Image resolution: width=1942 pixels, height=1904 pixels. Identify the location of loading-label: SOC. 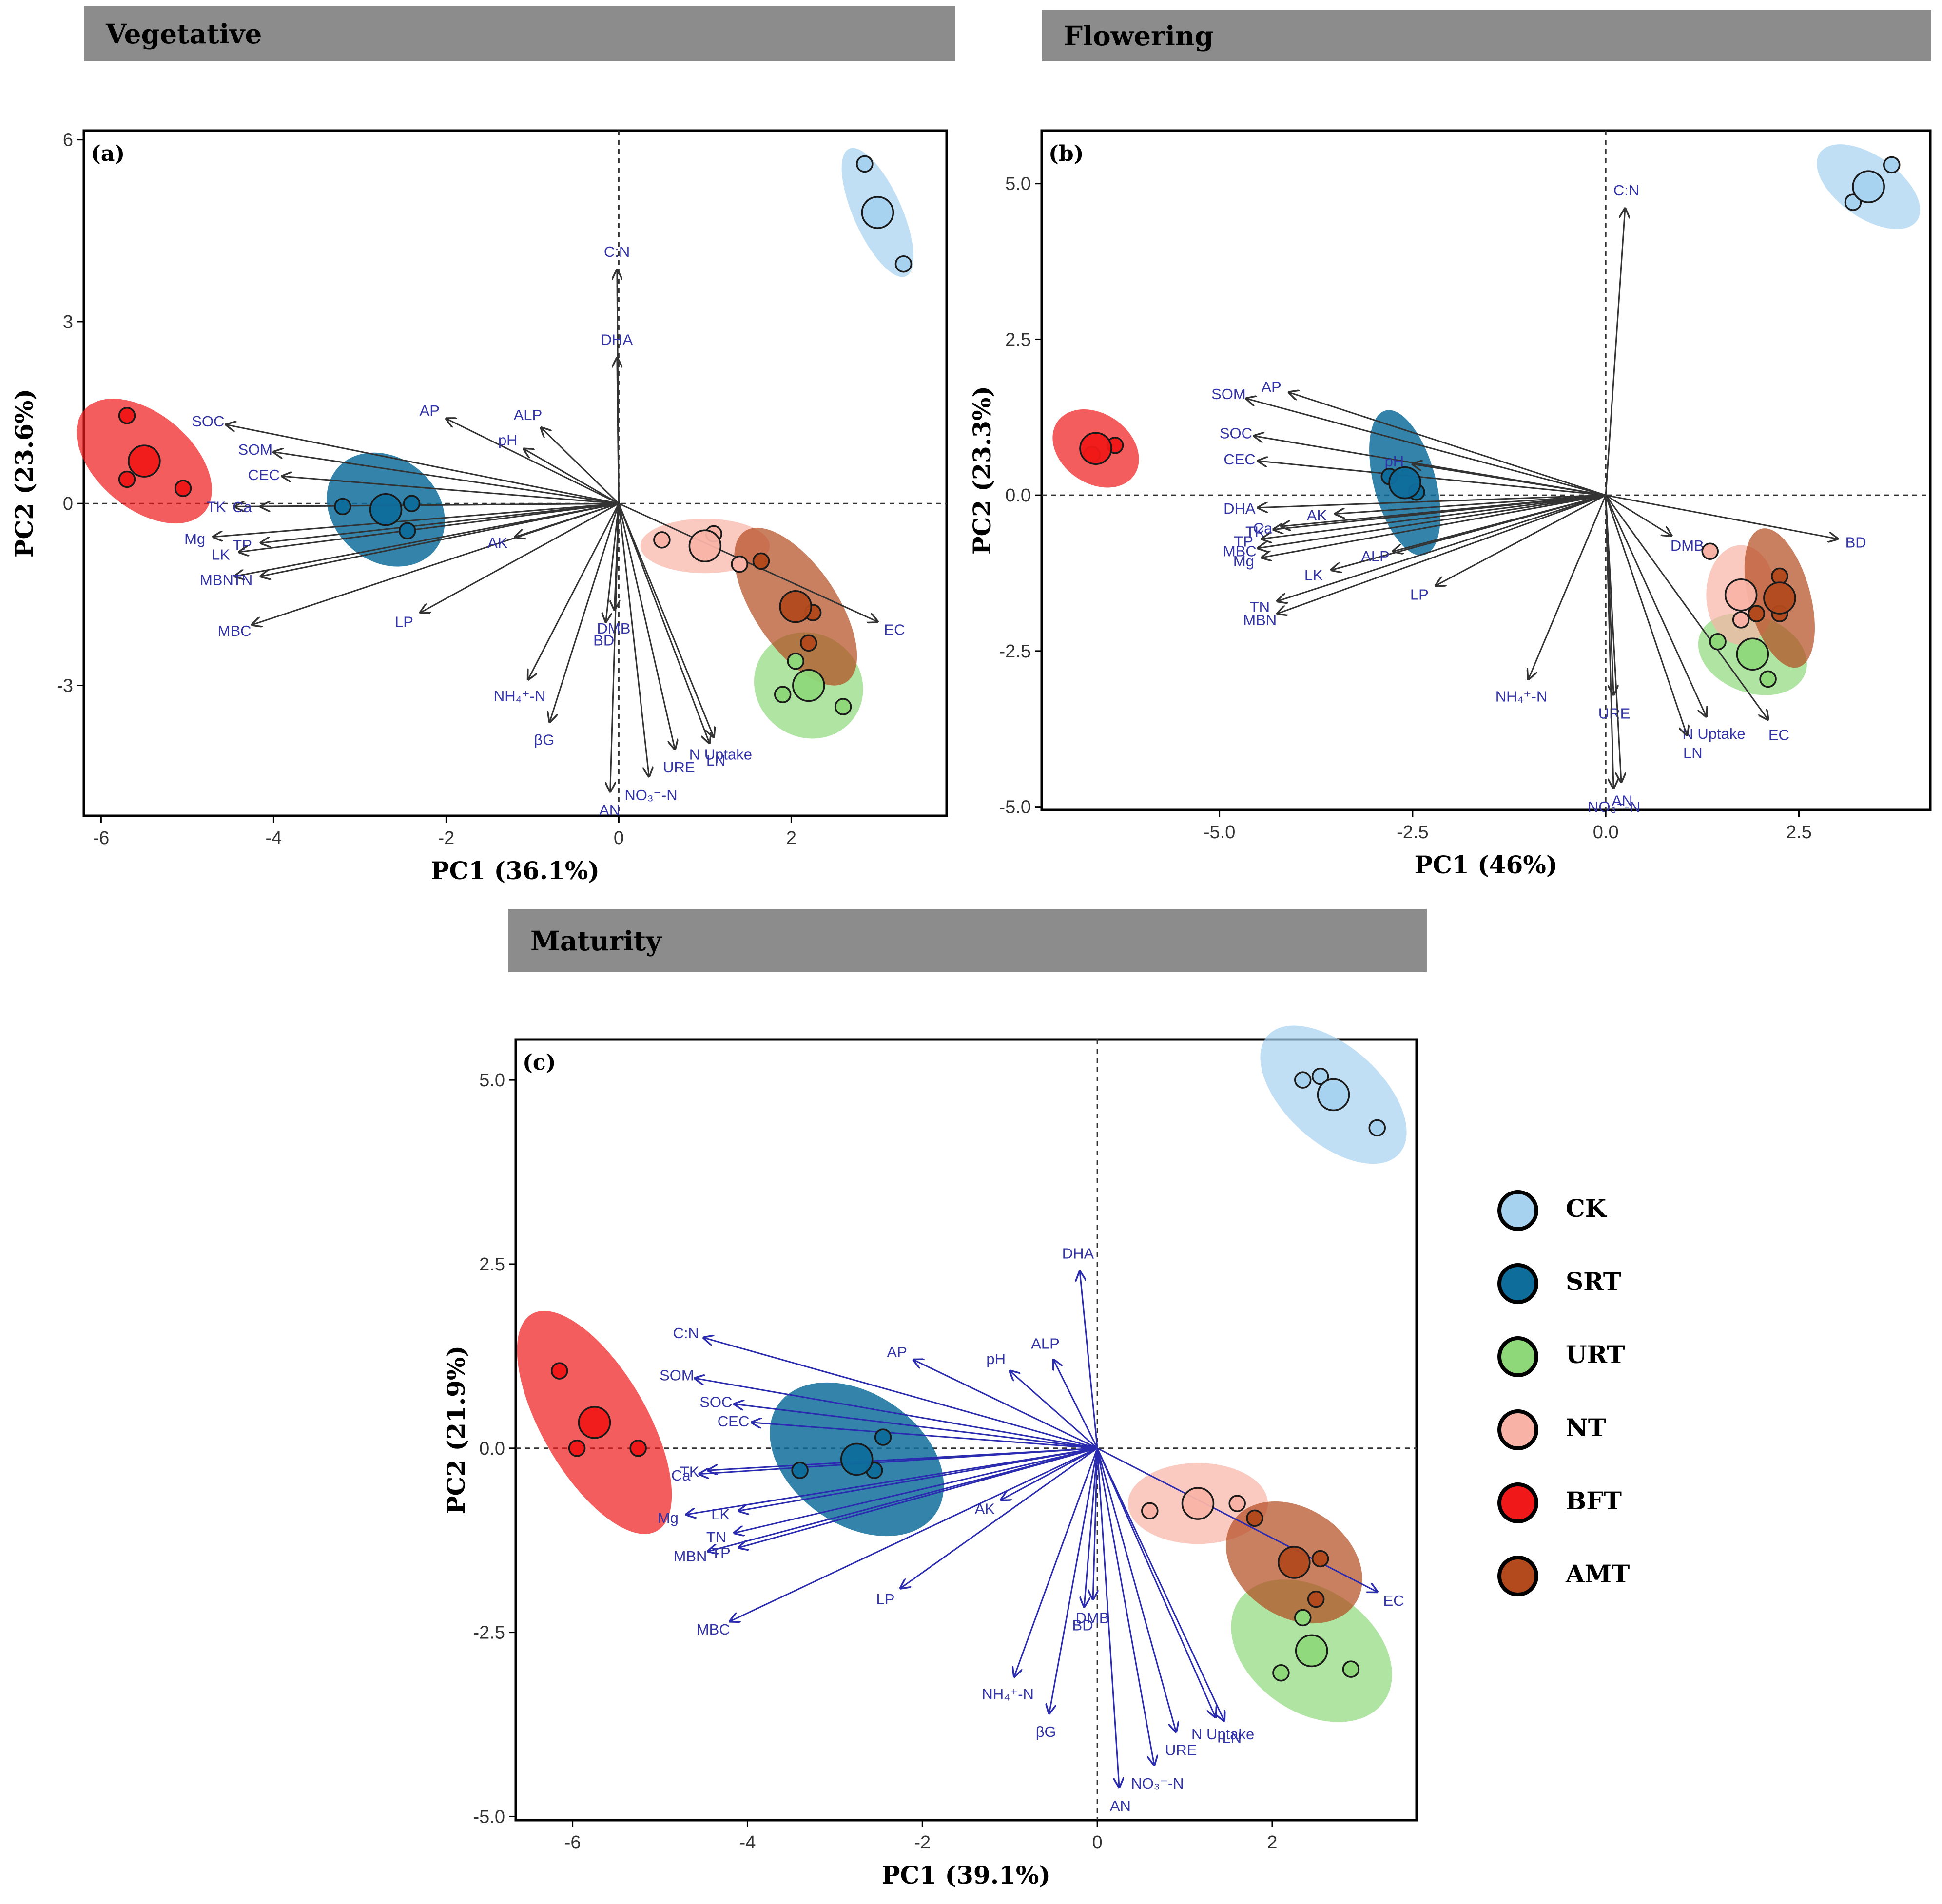
(716, 1403).